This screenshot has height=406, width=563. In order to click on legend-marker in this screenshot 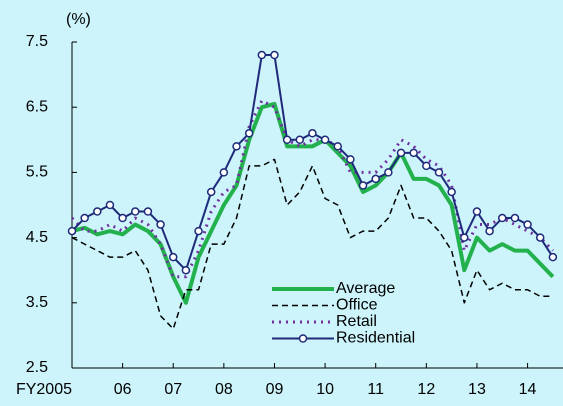, I will do `click(303, 338)`.